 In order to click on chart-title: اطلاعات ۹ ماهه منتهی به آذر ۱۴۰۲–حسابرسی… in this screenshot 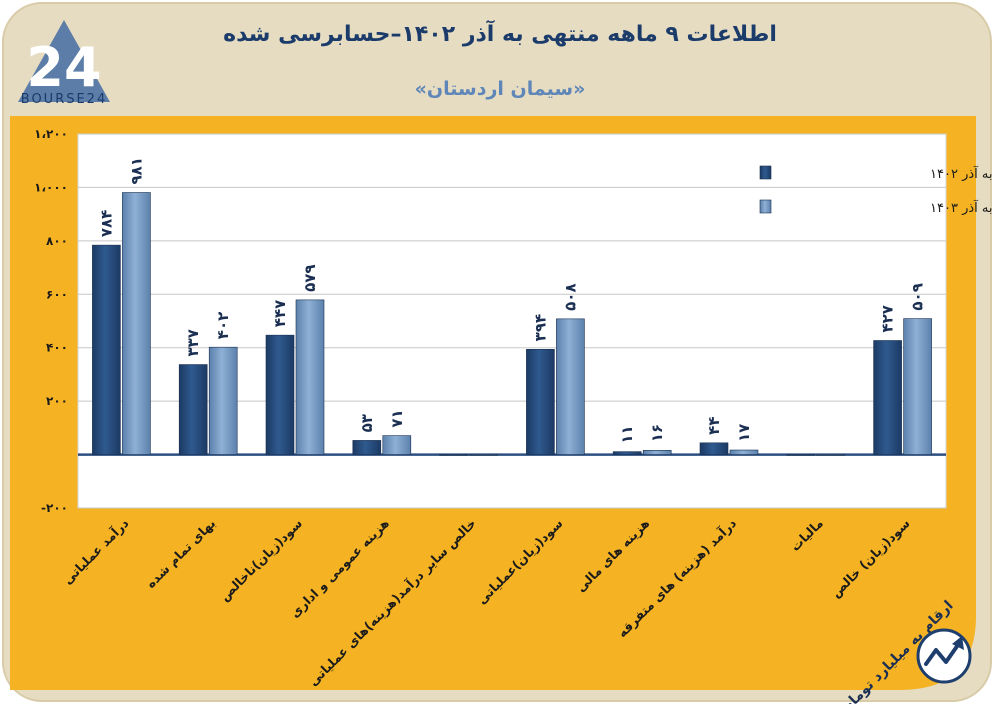, I will do `click(500, 34)`.